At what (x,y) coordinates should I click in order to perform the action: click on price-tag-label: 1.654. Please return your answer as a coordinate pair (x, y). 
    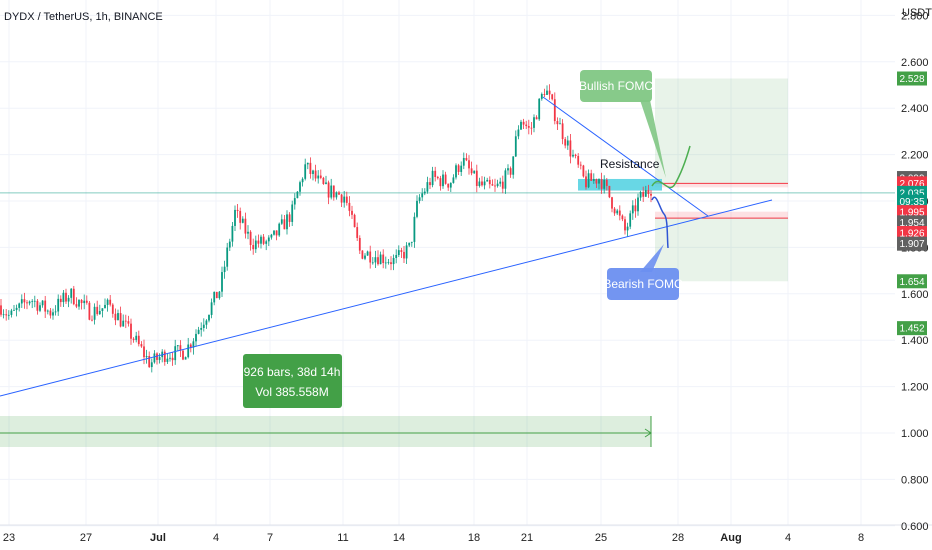
    Looking at the image, I should click on (911, 282).